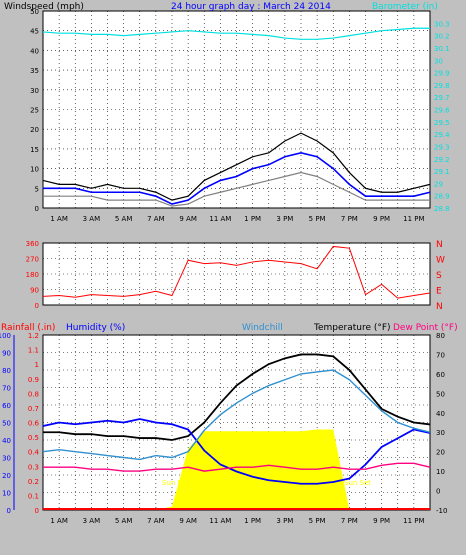 The image size is (466, 555). I want to click on wind-ytick-label: 0, so click(37, 209).